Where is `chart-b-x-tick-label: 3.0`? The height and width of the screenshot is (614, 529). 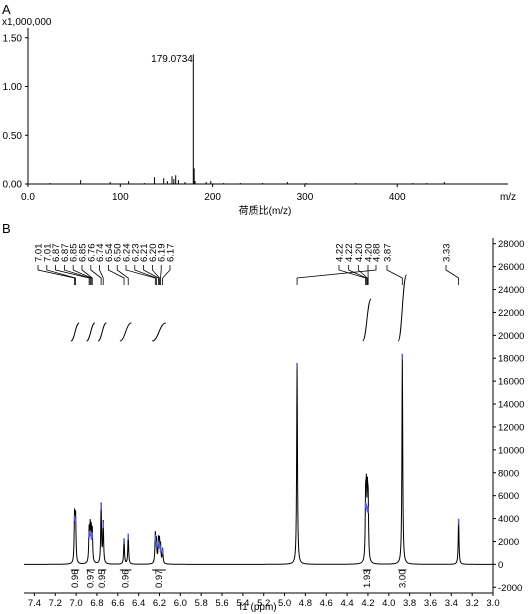 chart-b-x-tick-label: 3.0 is located at coordinates (492, 603).